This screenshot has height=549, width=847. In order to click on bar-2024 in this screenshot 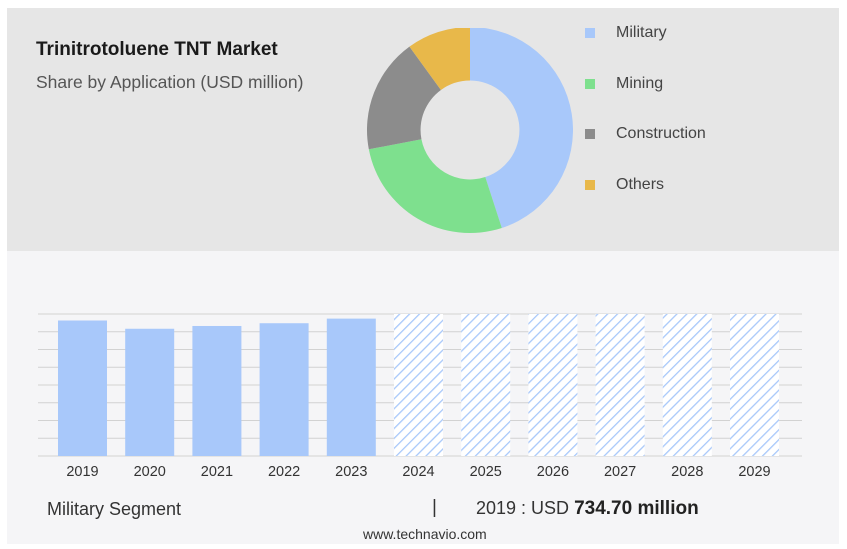, I will do `click(418, 385)`.